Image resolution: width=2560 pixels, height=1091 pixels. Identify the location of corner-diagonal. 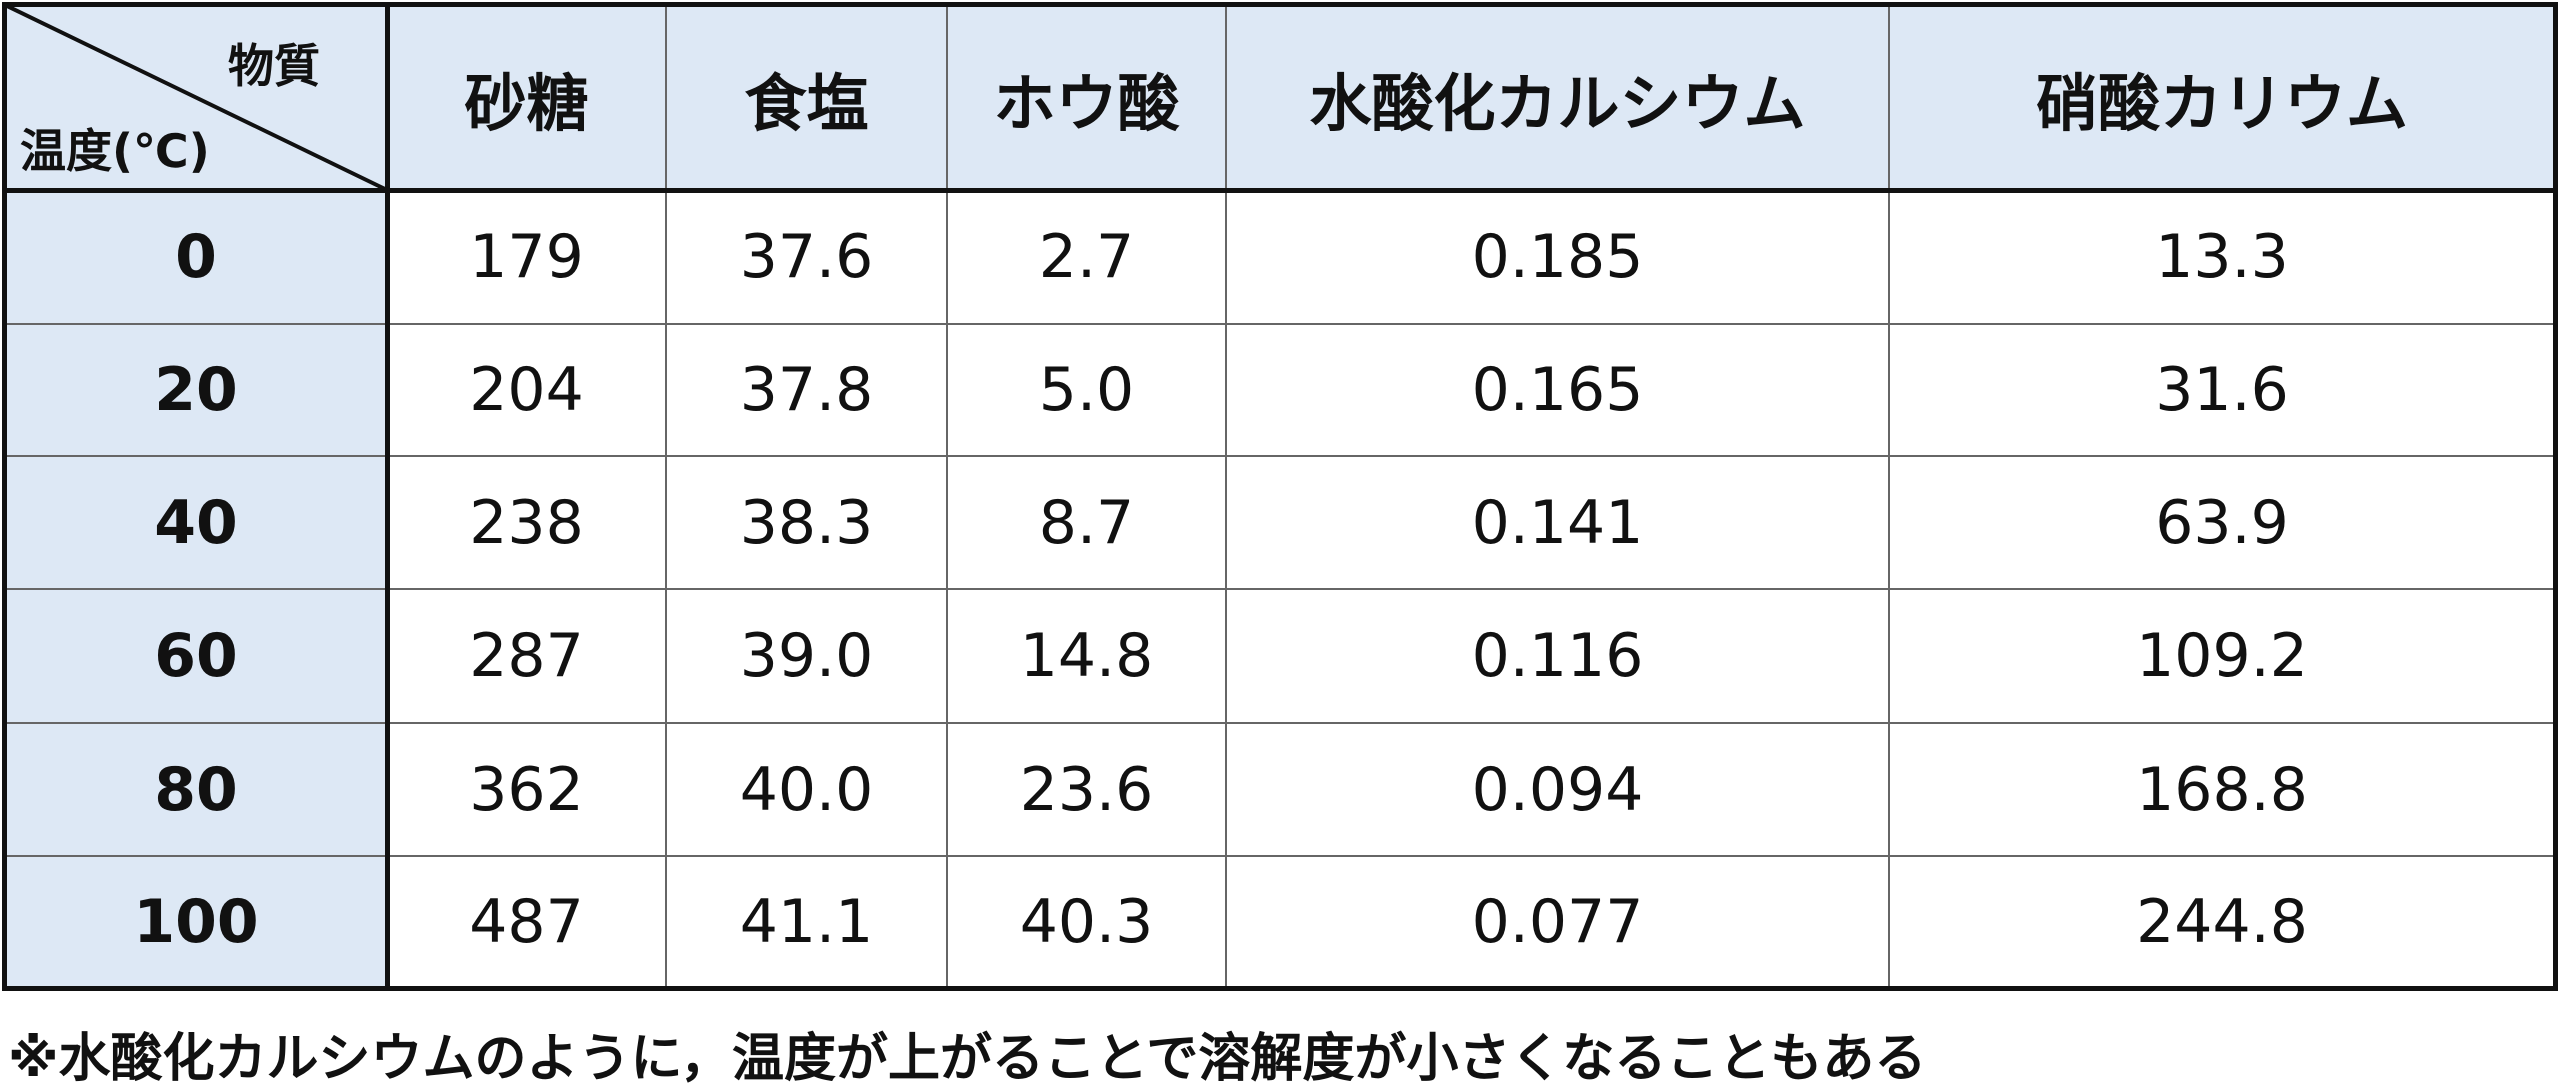
(196, 97).